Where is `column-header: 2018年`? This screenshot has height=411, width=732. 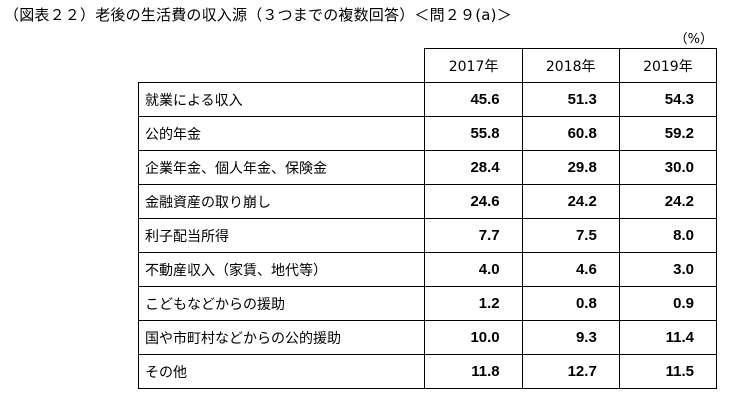
column-header: 2018年 is located at coordinates (570, 65).